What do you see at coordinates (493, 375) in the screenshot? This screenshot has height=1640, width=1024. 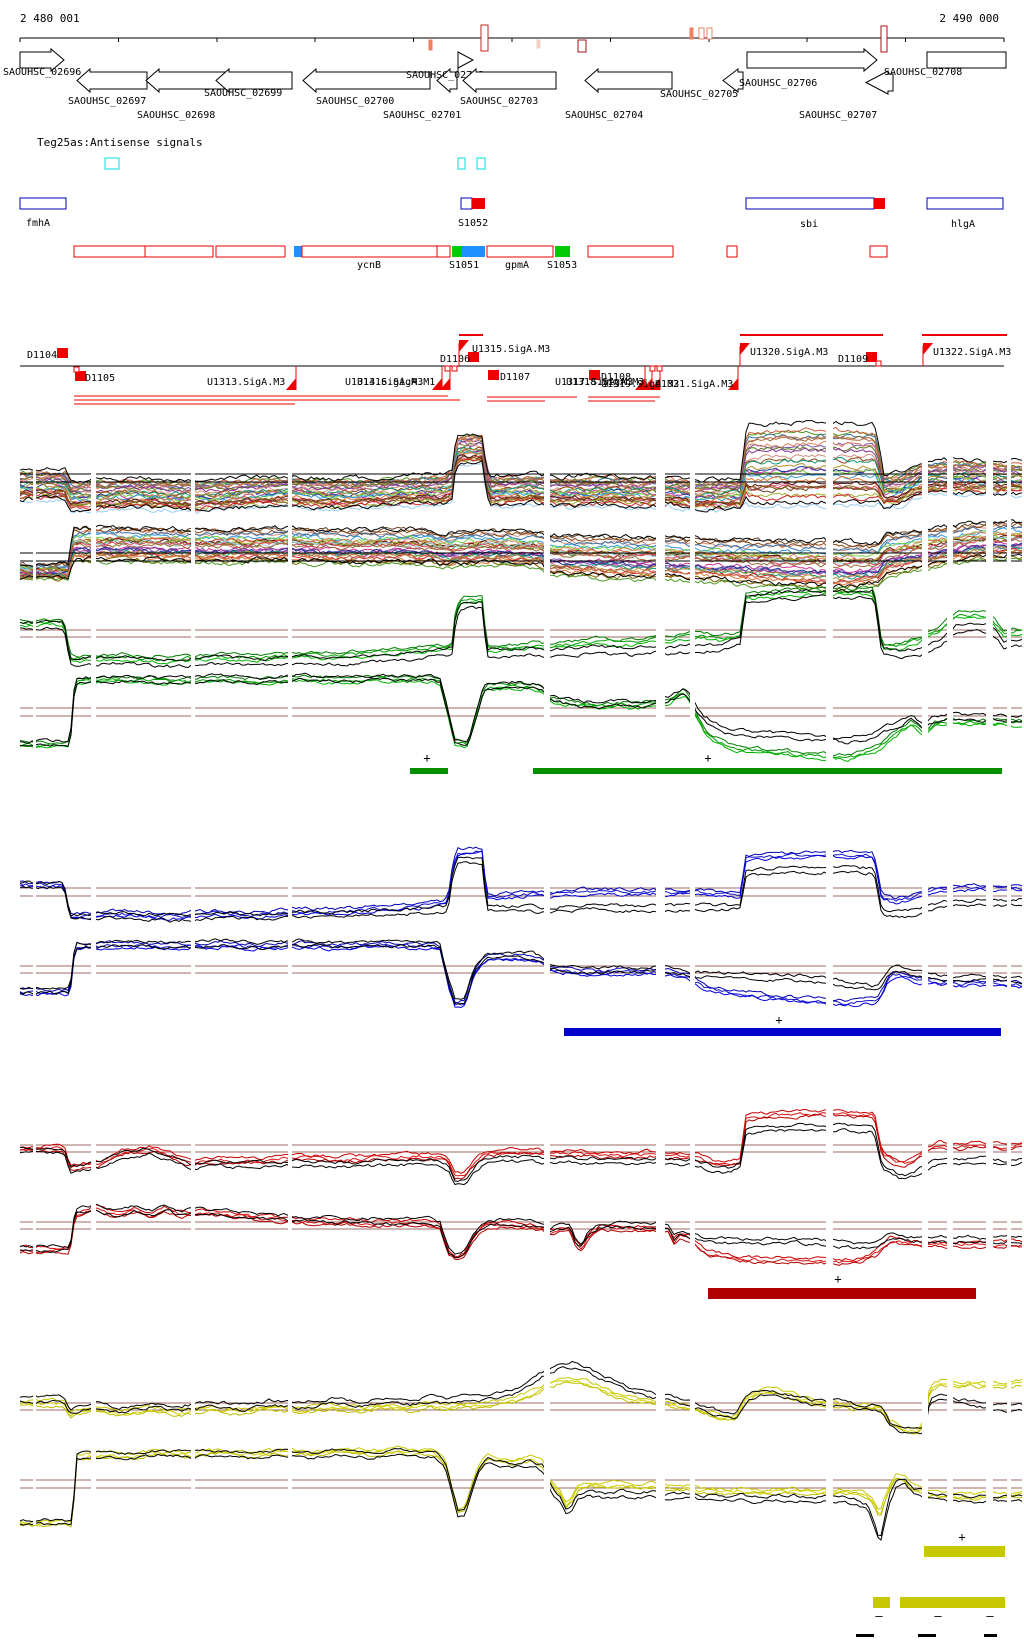 I see `terminator-box-D1107` at bounding box center [493, 375].